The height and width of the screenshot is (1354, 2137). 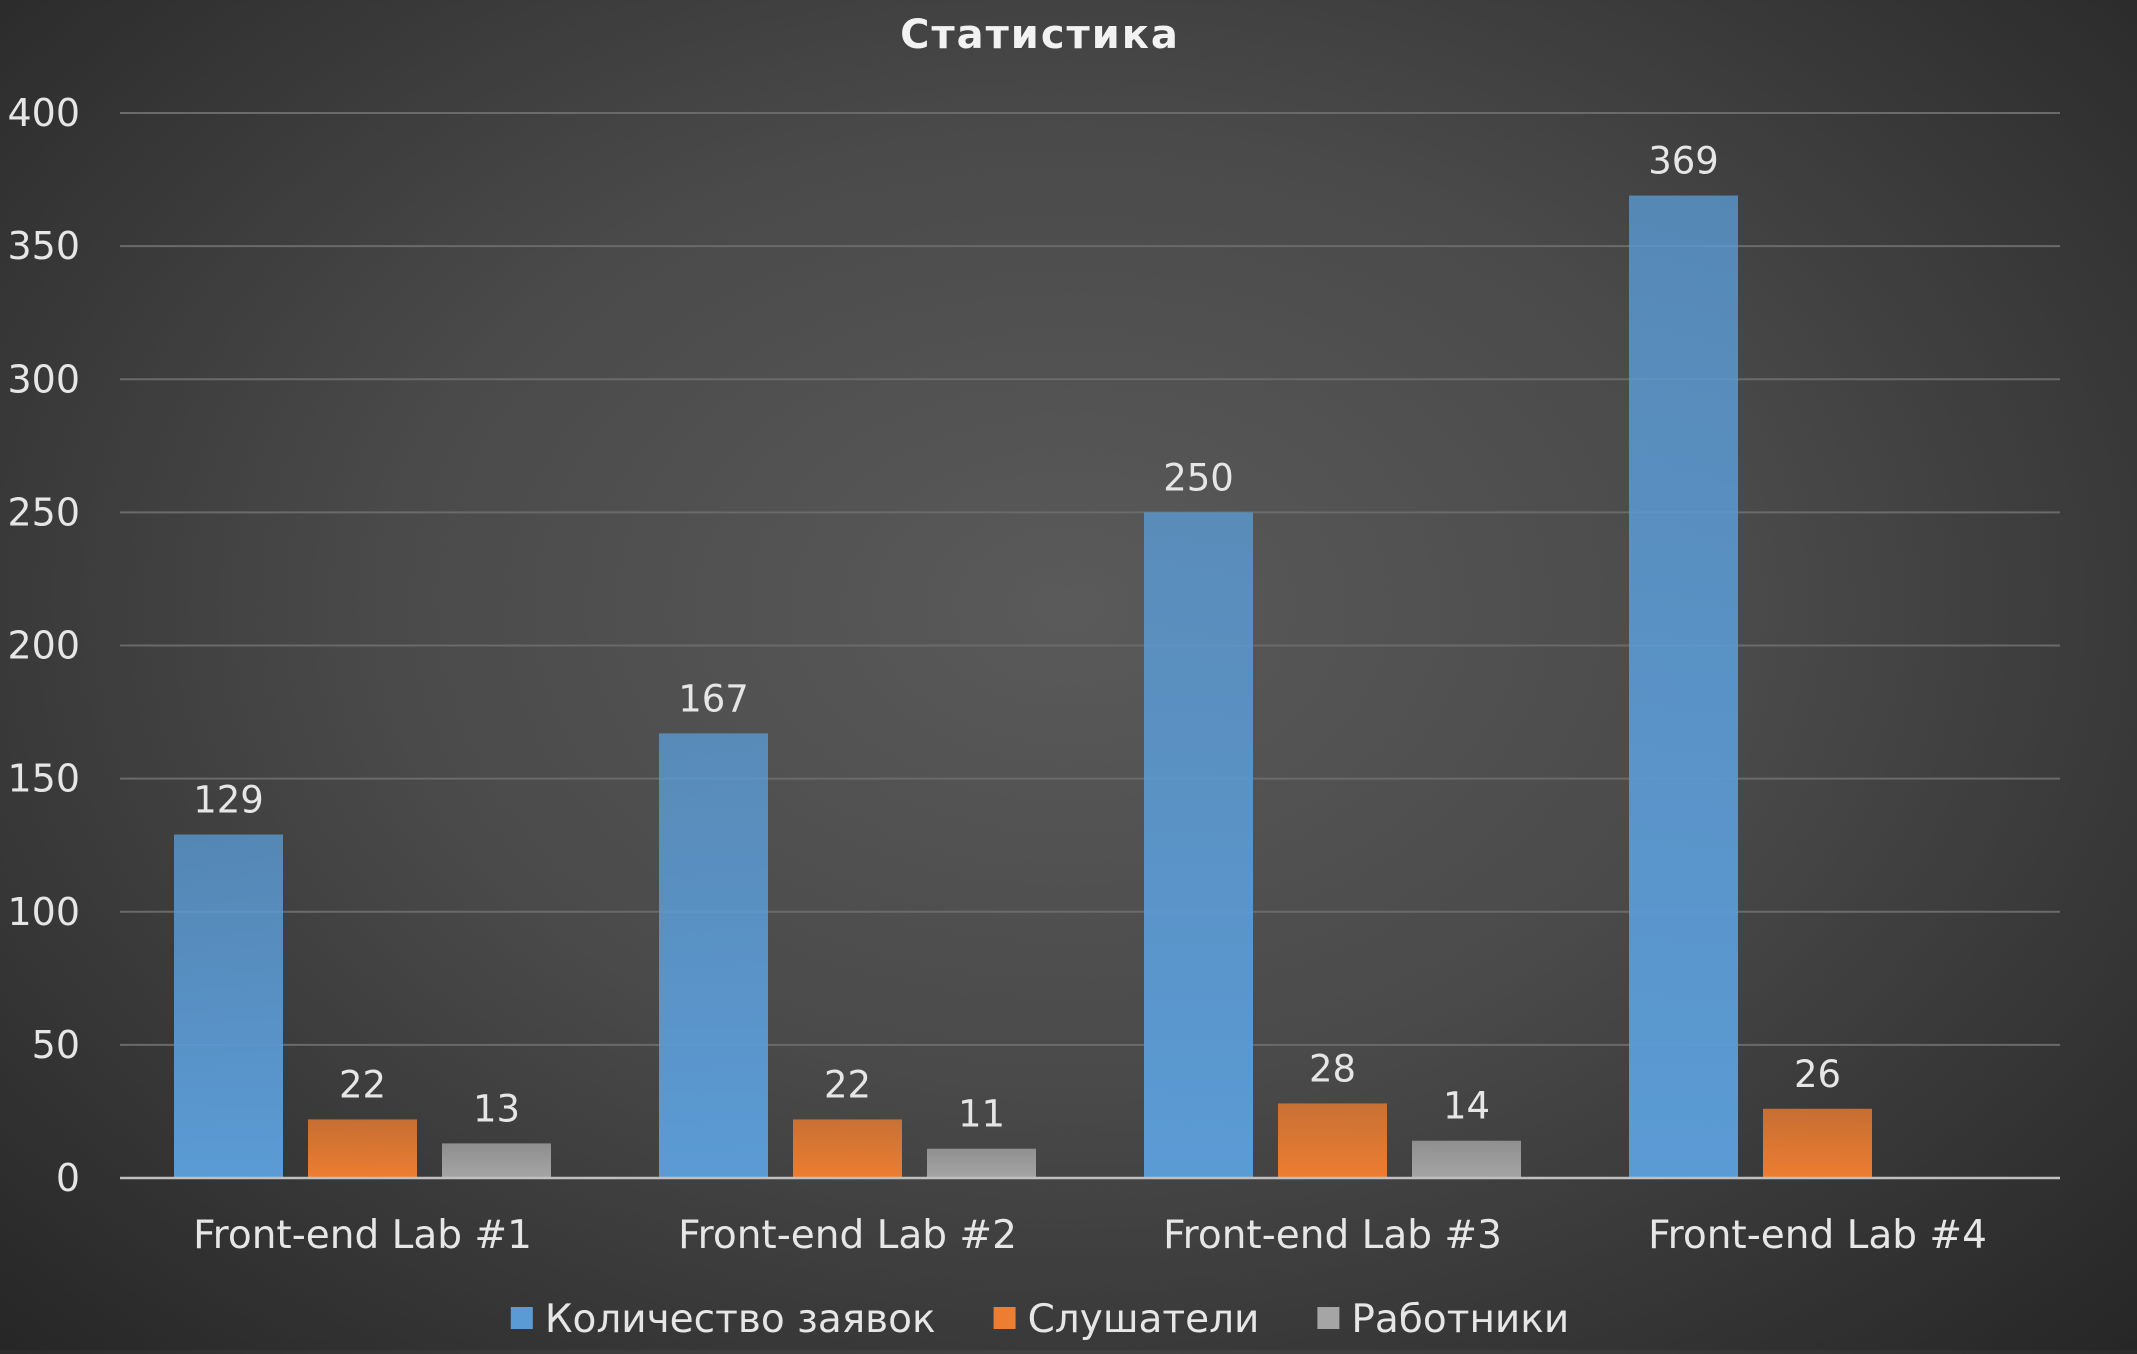 I want to click on data-label: 369, so click(x=1683, y=161).